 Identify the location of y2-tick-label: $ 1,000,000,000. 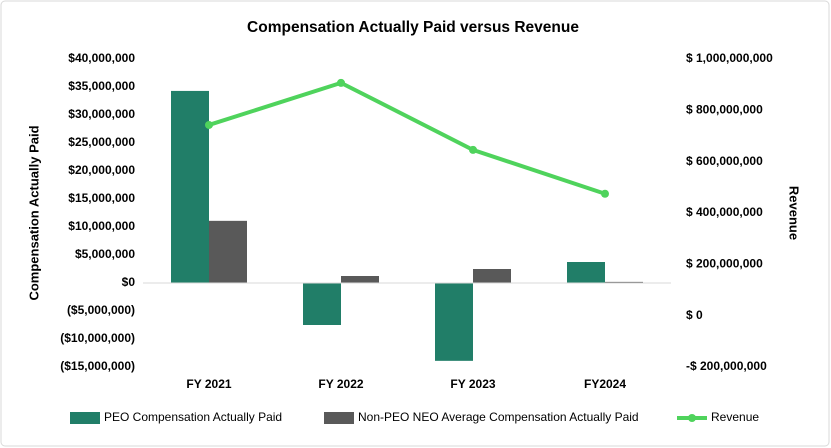
(729, 58).